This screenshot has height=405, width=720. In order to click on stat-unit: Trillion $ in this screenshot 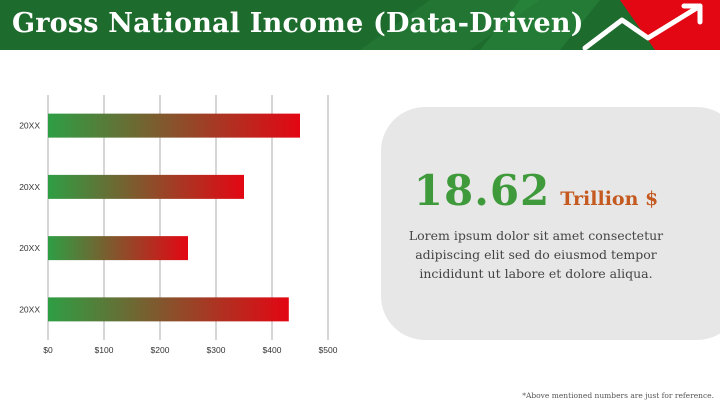, I will do `click(609, 199)`.